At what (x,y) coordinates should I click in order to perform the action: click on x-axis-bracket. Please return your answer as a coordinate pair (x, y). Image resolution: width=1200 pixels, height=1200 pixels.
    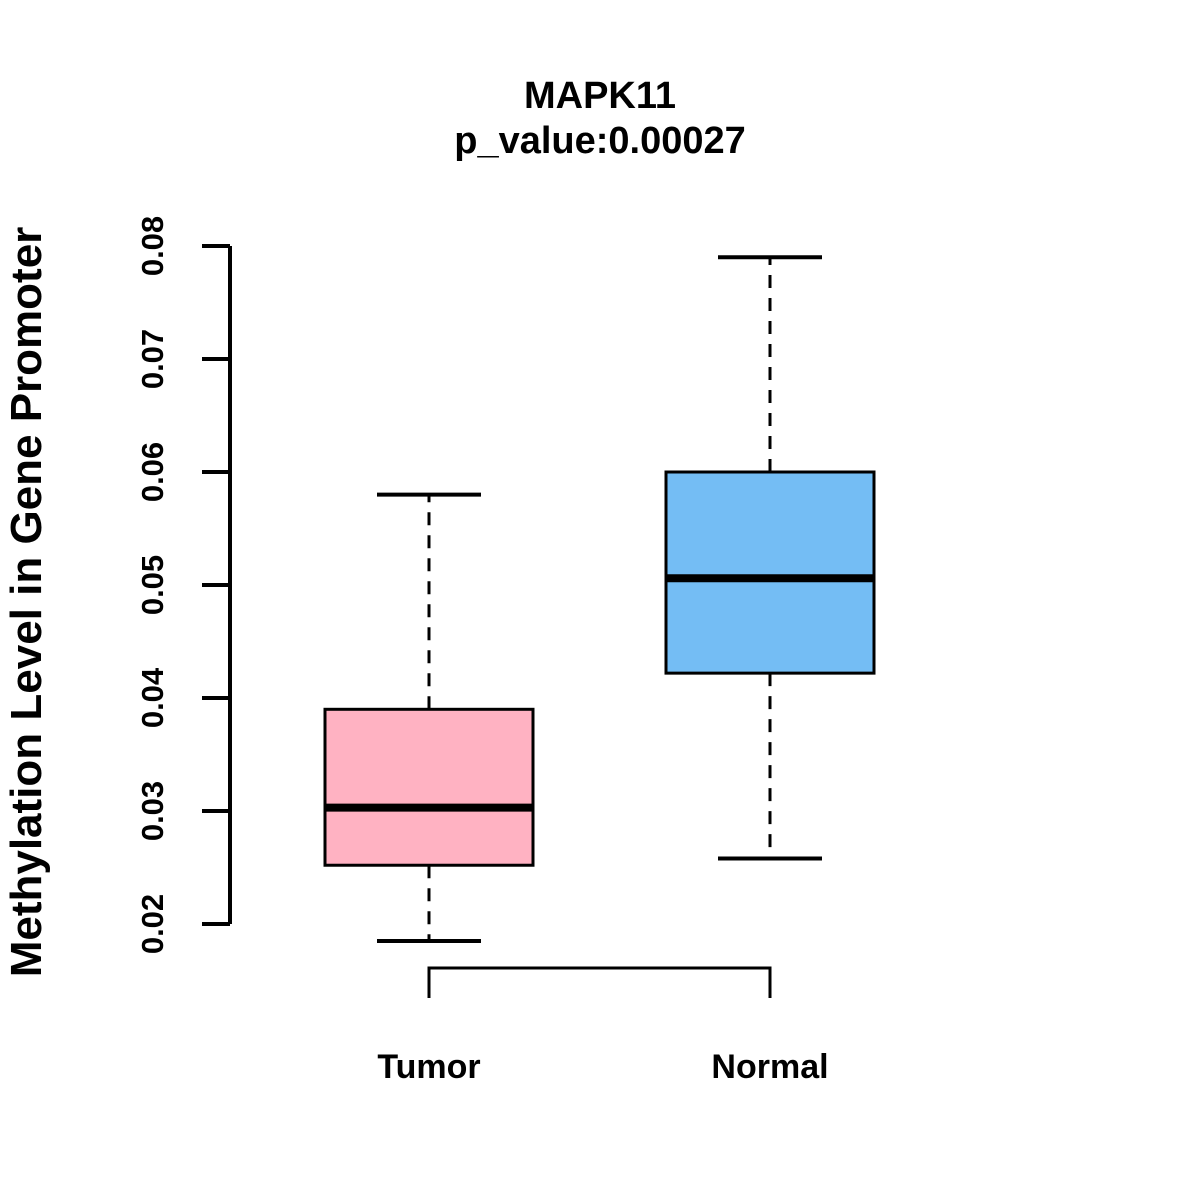
    Looking at the image, I should click on (599, 982).